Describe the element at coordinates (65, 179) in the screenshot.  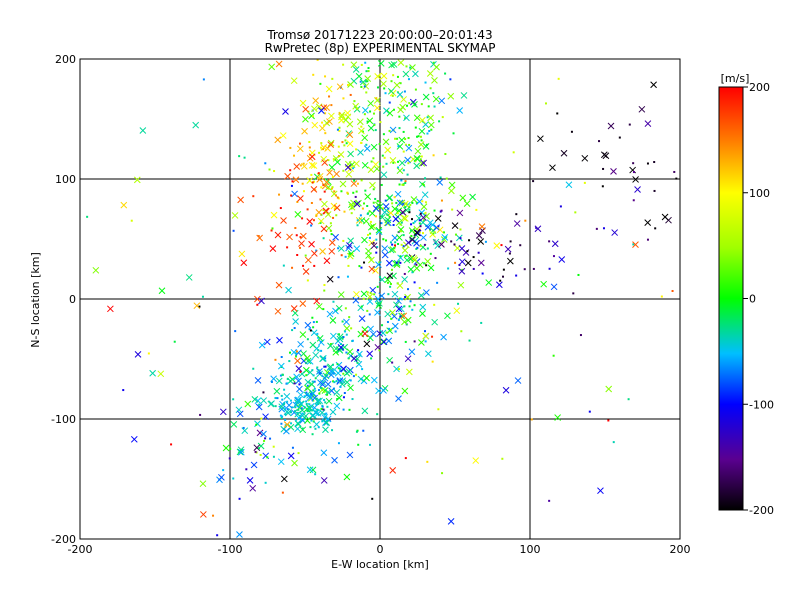
I see `y-tick-label: 100` at that location.